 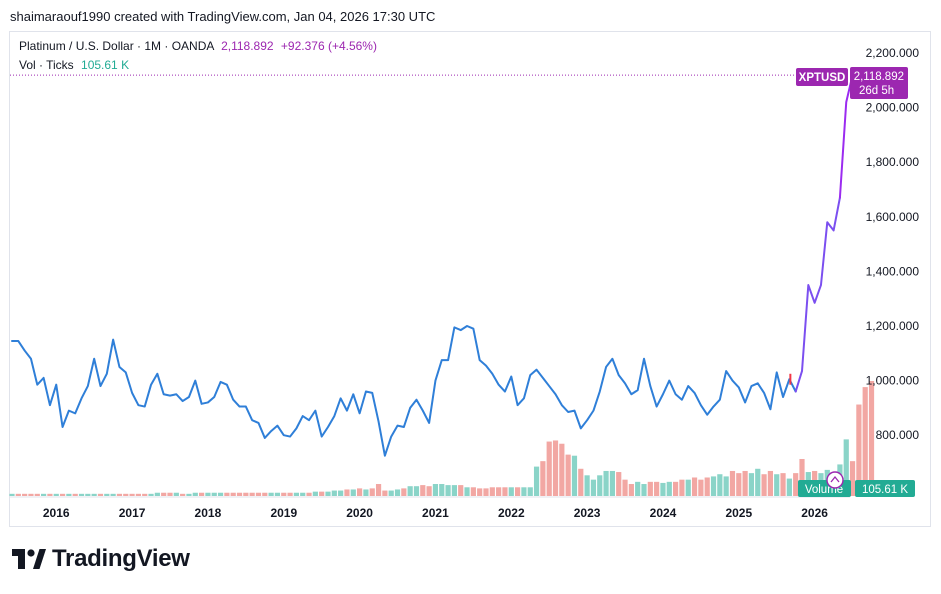 What do you see at coordinates (56, 513) in the screenshot?
I see `x-tick-label: 2016` at bounding box center [56, 513].